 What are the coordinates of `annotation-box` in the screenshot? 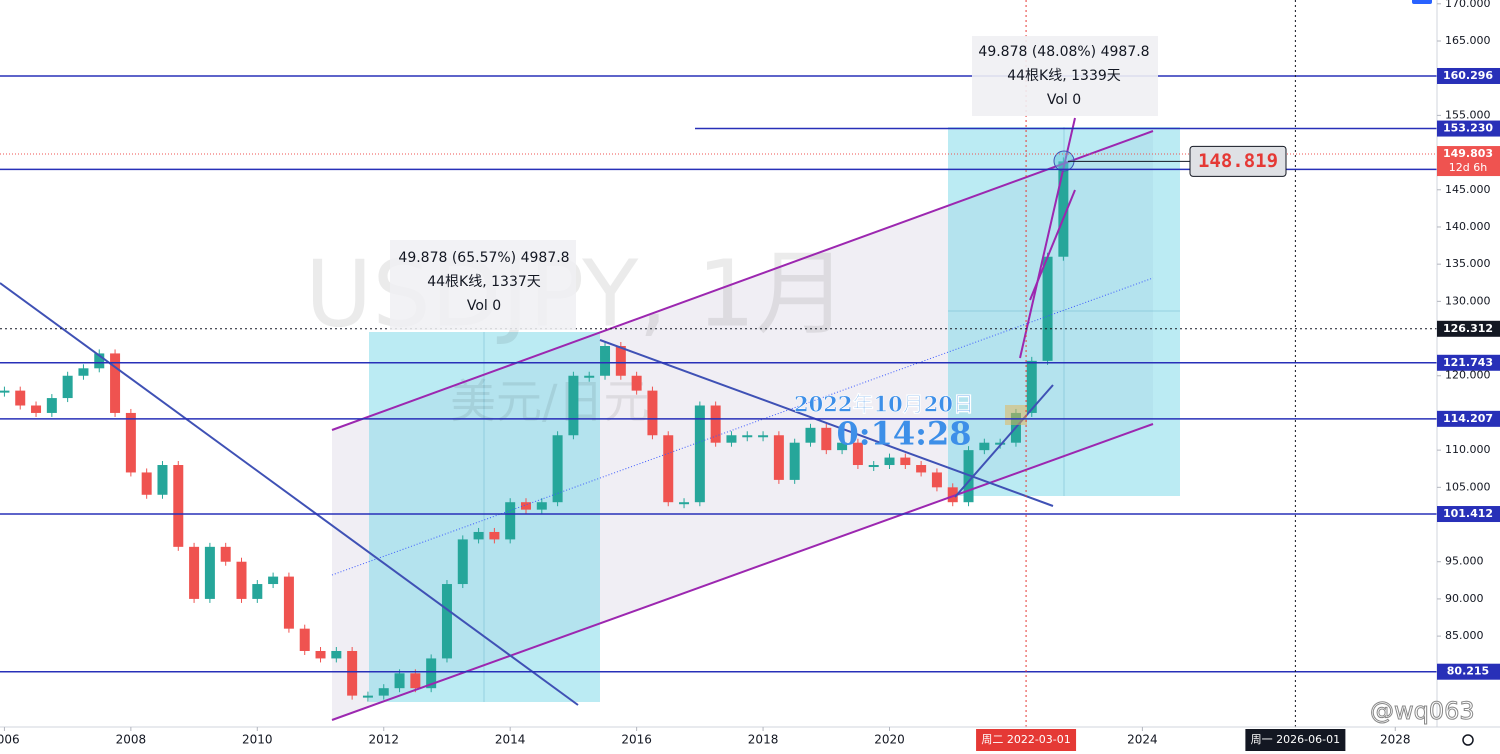 It's located at (1065, 76).